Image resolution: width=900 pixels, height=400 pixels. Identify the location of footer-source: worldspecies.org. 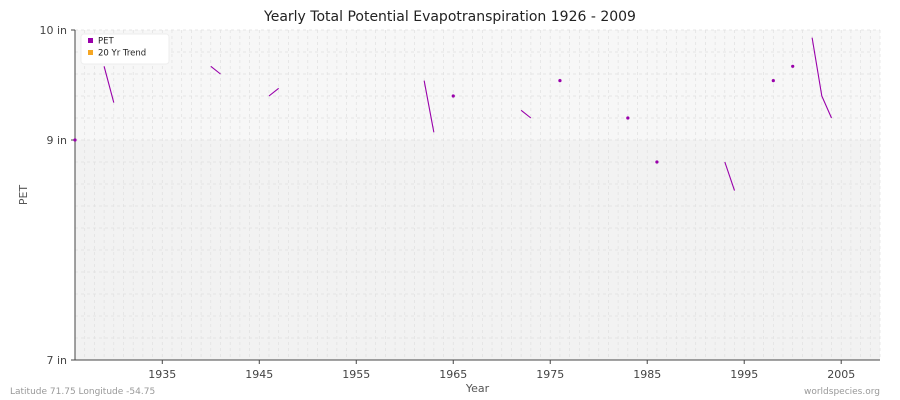
(842, 392).